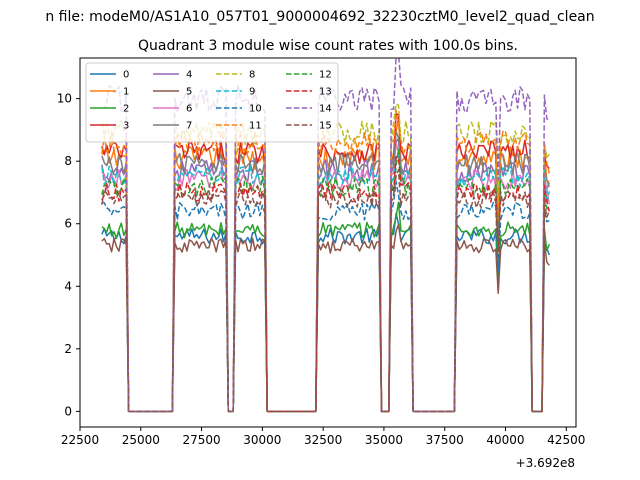  Describe the element at coordinates (126, 126) in the screenshot. I see `legend-label-3: 3` at that location.